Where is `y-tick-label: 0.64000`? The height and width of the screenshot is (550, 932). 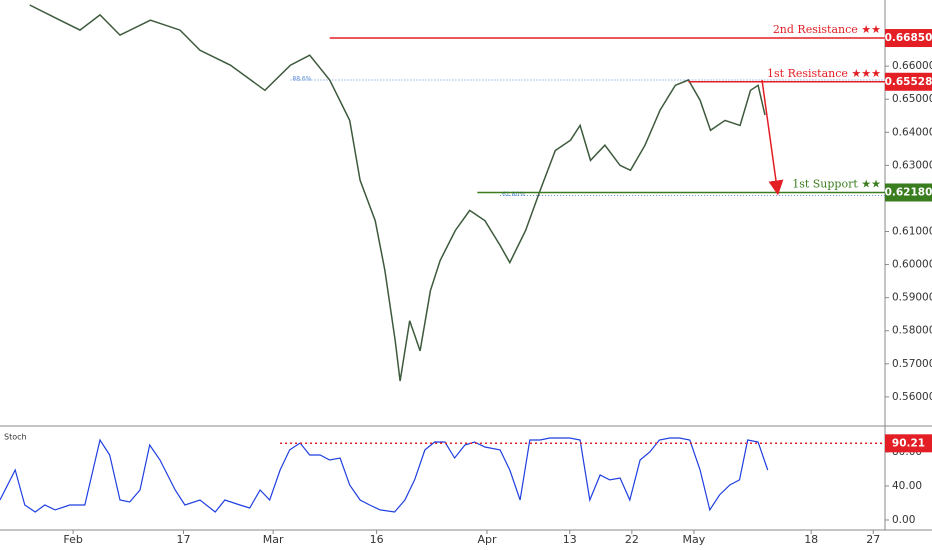 y-tick-label: 0.64000 is located at coordinates (912, 132).